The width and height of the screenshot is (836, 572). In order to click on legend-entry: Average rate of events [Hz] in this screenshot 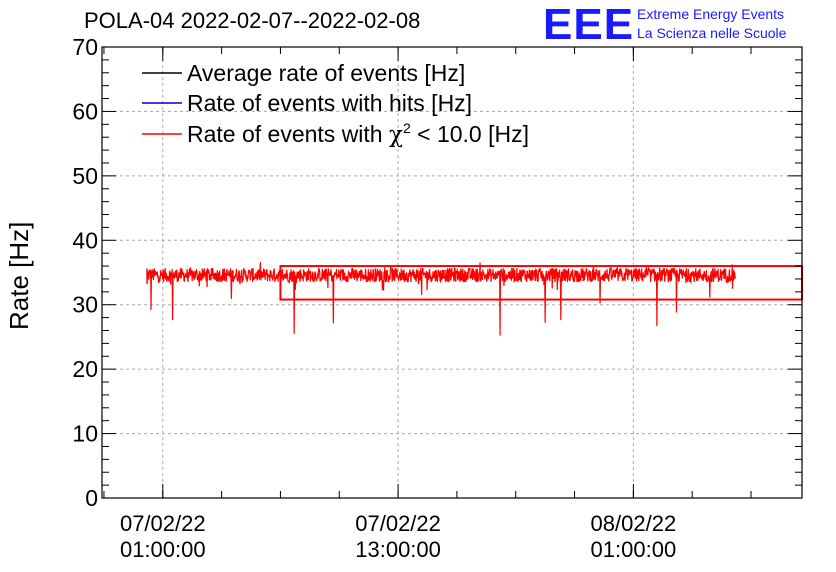, I will do `click(326, 73)`.